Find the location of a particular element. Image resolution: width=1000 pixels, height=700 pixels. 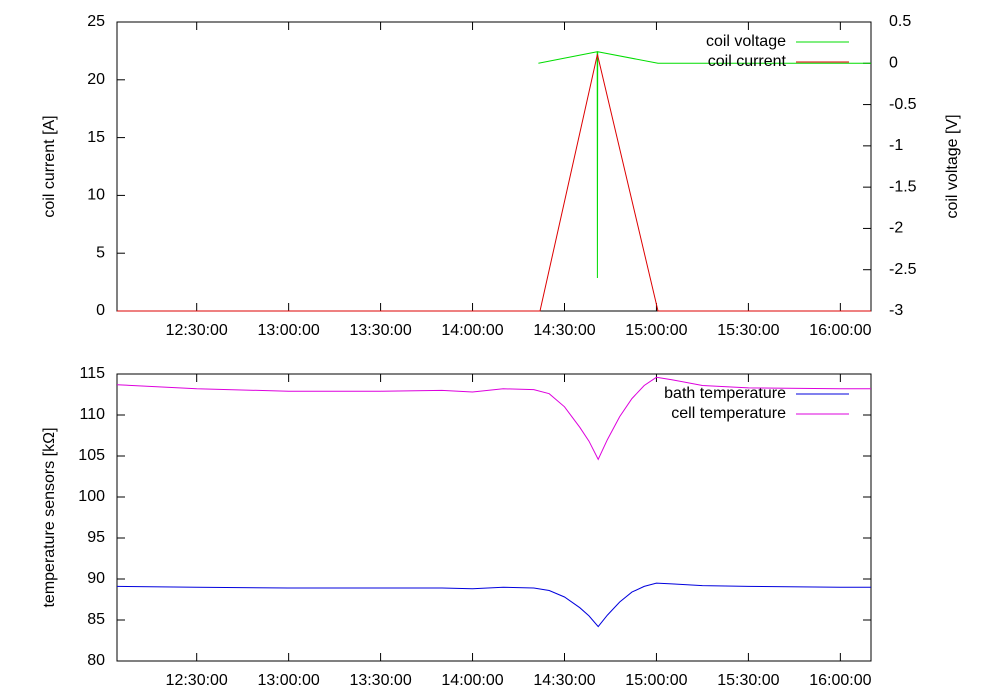

y-tick-label: 115 is located at coordinates (92, 373).